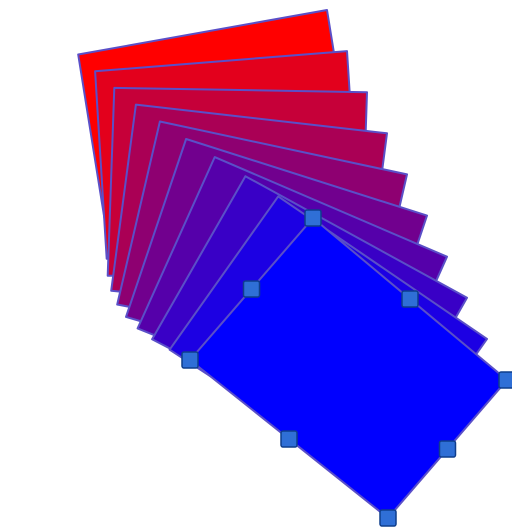 Image resolution: width=512 pixels, height=529 pixels. Describe the element at coordinates (313, 218) in the screenshot. I see `handle-top-icon` at that location.